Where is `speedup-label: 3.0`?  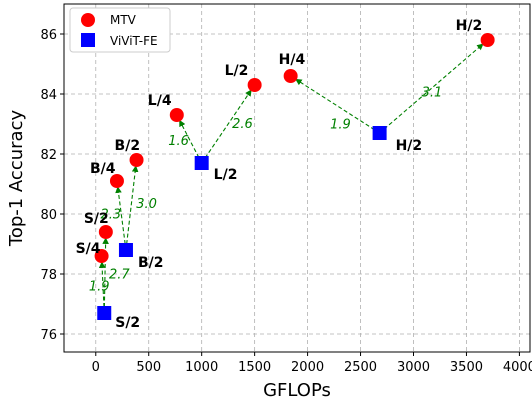
speedup-label: 3.0 is located at coordinates (146, 204).